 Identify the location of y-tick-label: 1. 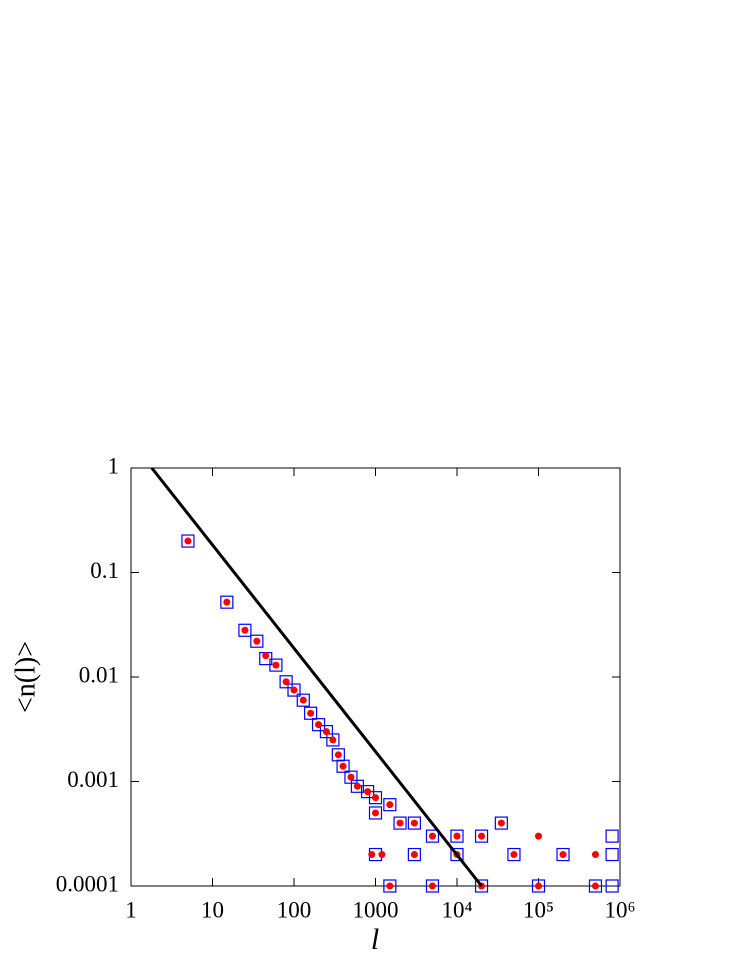
(114, 465).